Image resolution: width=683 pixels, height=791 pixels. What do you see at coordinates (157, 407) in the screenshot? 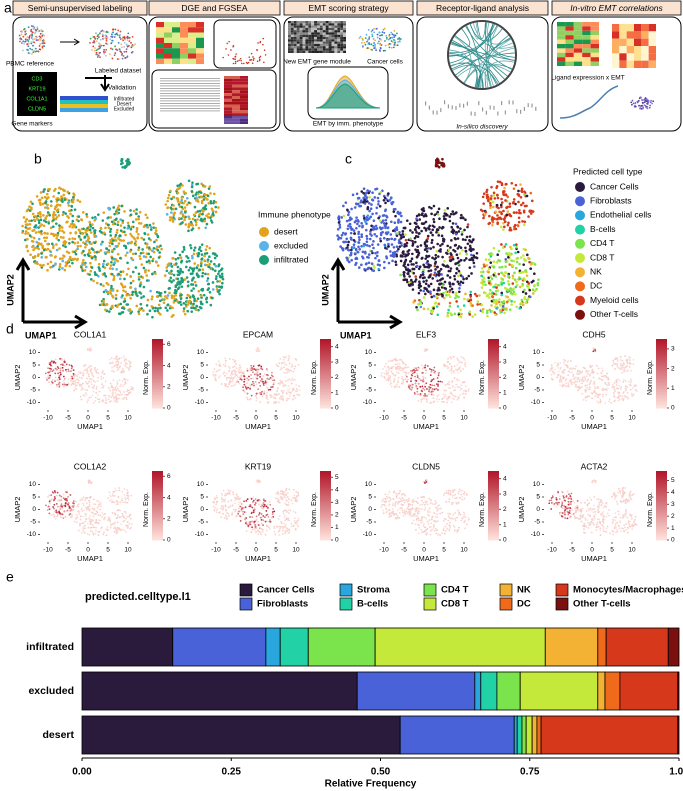
I see `colorbar-step` at bounding box center [157, 407].